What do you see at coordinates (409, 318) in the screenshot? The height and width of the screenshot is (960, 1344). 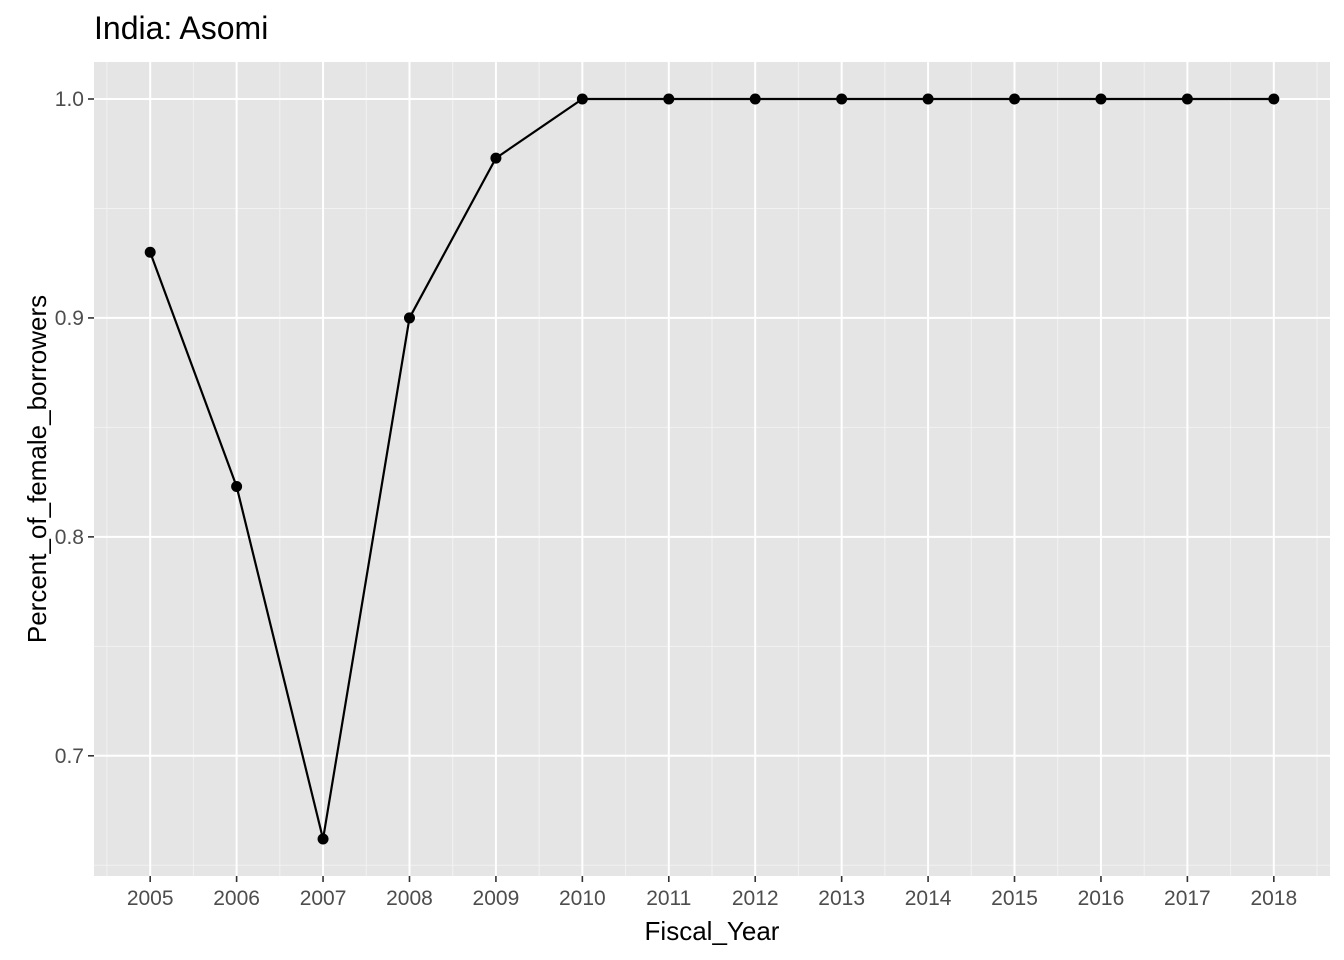 I see `data-point-2008` at bounding box center [409, 318].